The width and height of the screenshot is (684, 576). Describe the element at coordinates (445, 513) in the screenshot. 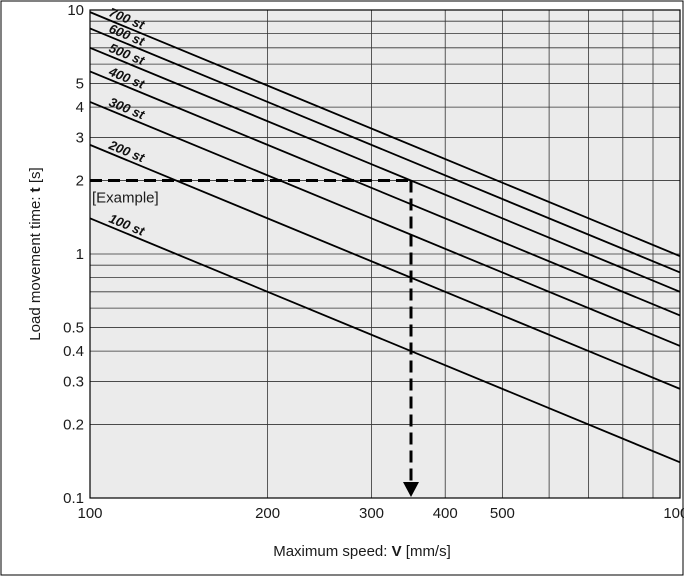

I see `x-tick-label: 400` at that location.